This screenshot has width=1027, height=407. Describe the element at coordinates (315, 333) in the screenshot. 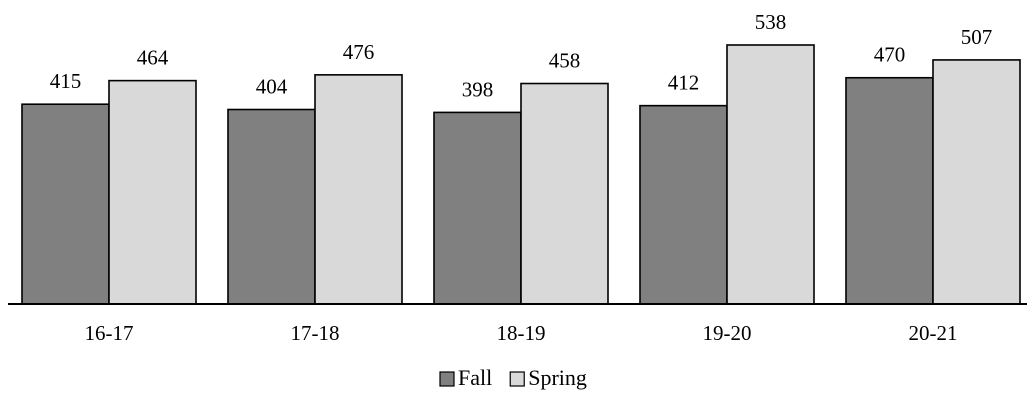

I see `category-label-17-18: 17-18` at that location.